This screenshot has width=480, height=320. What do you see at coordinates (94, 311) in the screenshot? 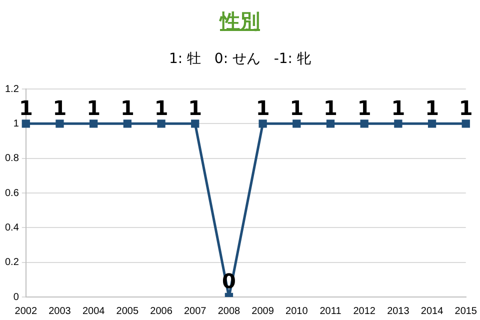
I see `x-tick-label: 2004` at bounding box center [94, 311].